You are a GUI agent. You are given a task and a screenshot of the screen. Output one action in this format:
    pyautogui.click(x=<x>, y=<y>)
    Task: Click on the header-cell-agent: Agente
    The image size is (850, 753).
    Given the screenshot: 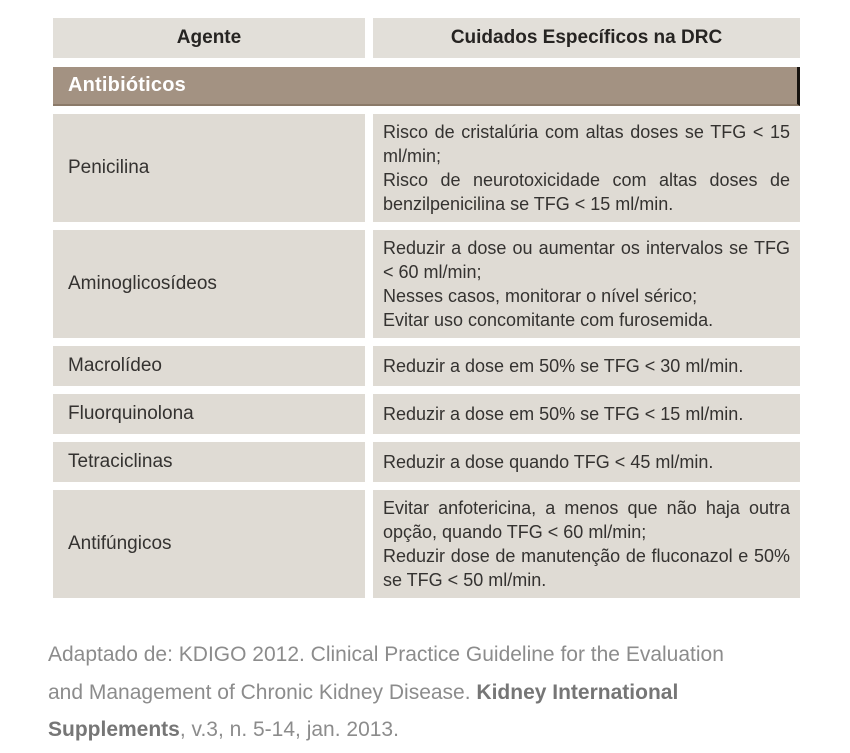 What is the action you would take?
    pyautogui.click(x=209, y=38)
    